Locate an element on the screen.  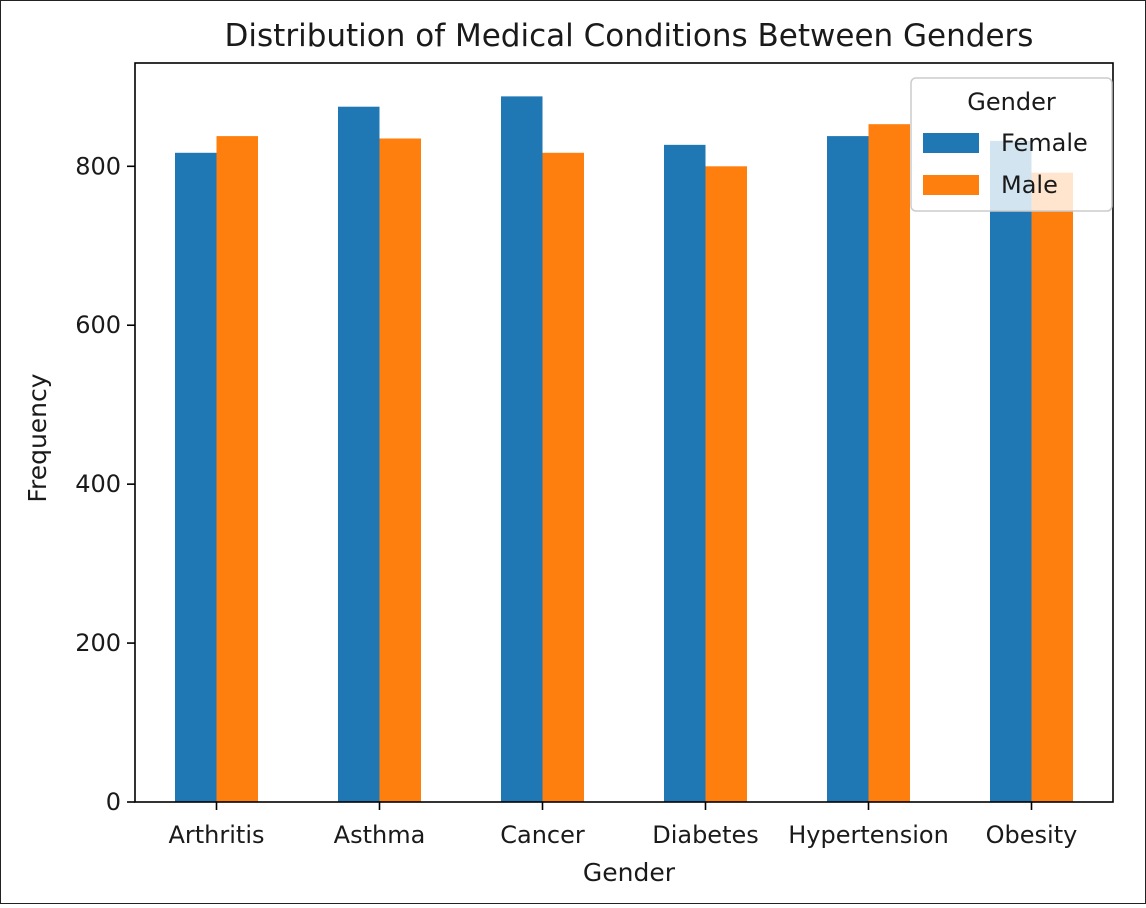
y-tick-label: 600 is located at coordinates (98, 325).